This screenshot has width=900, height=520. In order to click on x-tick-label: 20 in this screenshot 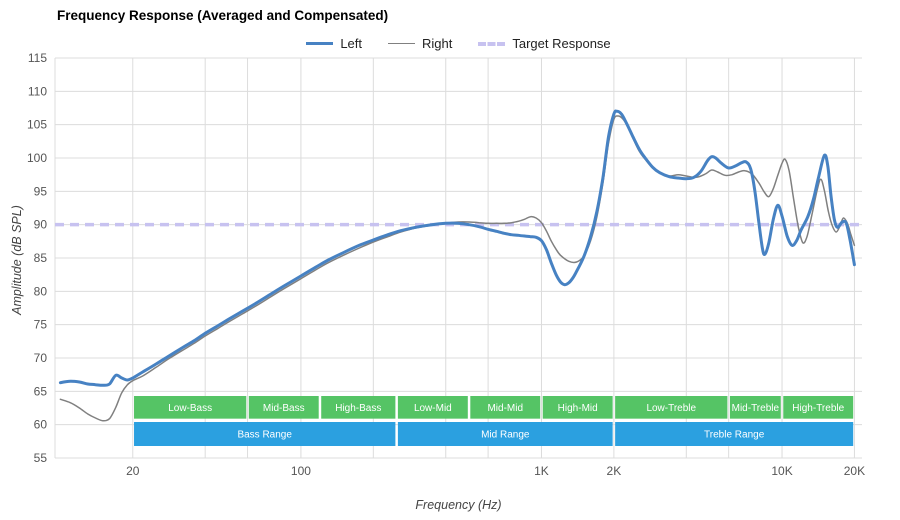, I will do `click(133, 471)`.